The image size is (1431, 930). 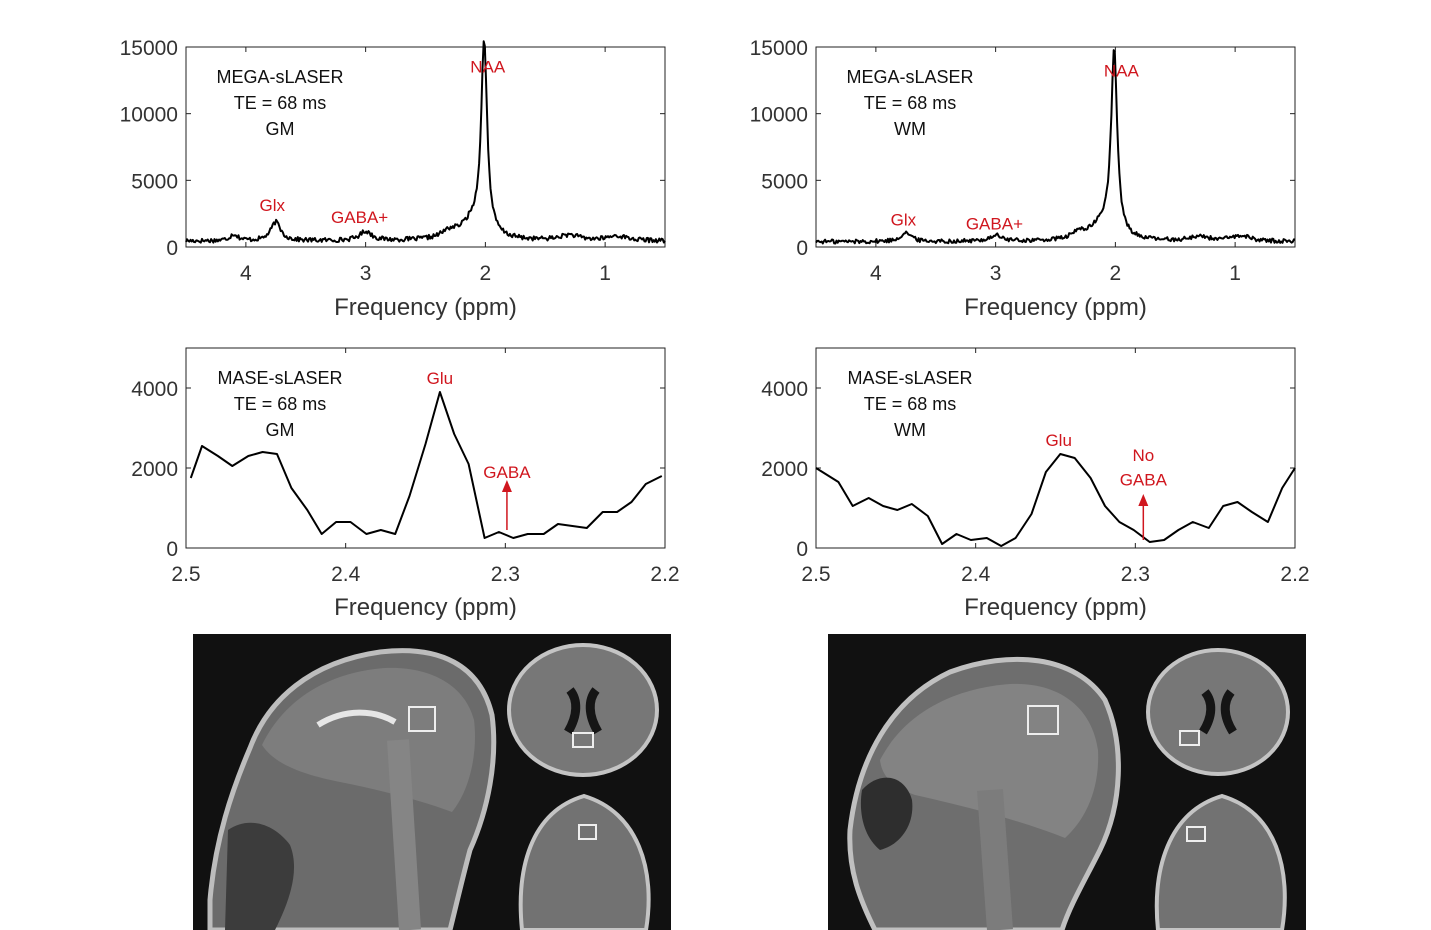 I want to click on wm-voxel-sagittal-box, so click(x=1043, y=720).